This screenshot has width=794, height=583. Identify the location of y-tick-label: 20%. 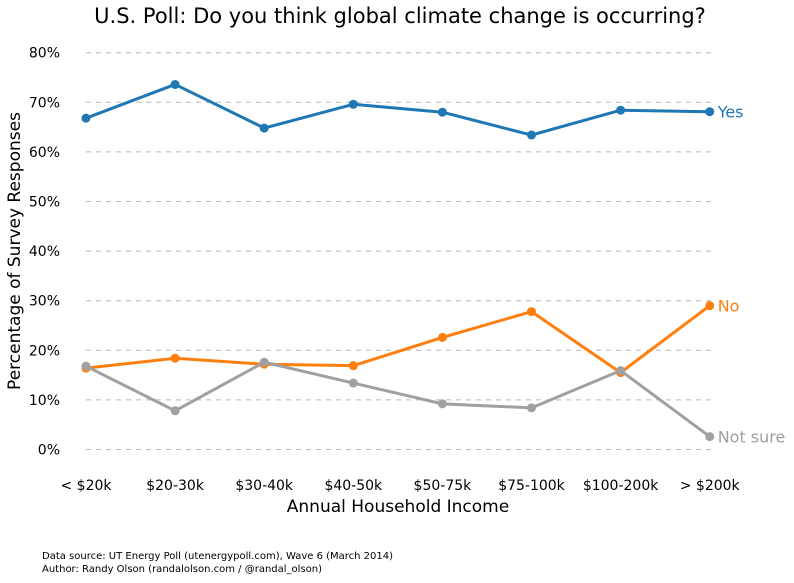
(44, 351).